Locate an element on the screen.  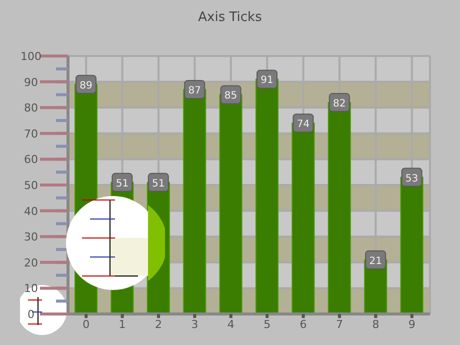
data-label: 85 is located at coordinates (231, 96).